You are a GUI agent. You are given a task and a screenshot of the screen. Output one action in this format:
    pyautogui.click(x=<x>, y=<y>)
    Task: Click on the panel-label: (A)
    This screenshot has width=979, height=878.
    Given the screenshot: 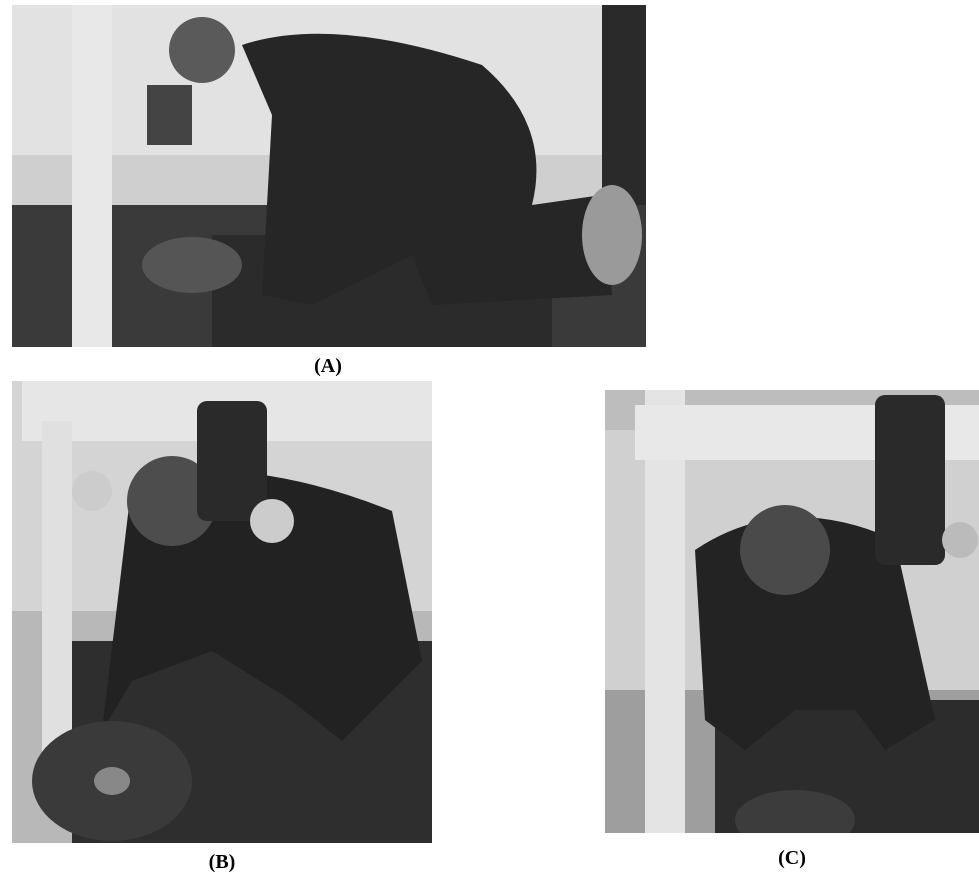 What is the action you would take?
    pyautogui.click(x=328, y=366)
    